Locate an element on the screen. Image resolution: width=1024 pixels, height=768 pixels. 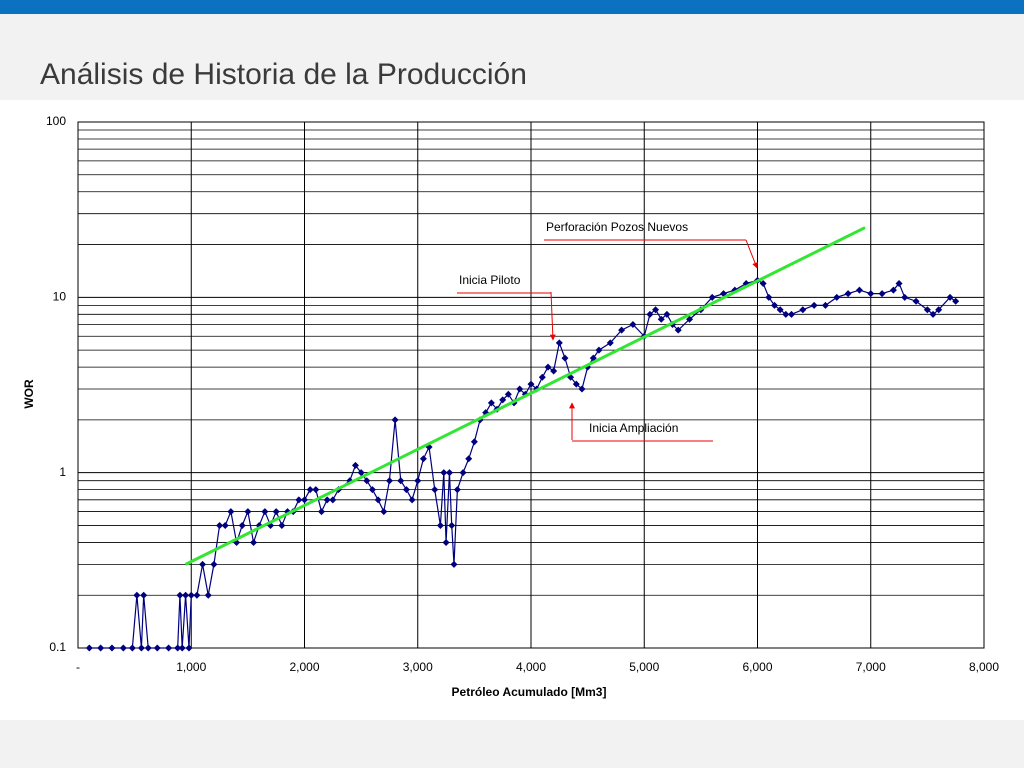
x-axis-label: Petróleo Acumulado [Mm3] is located at coordinates (529, 692).